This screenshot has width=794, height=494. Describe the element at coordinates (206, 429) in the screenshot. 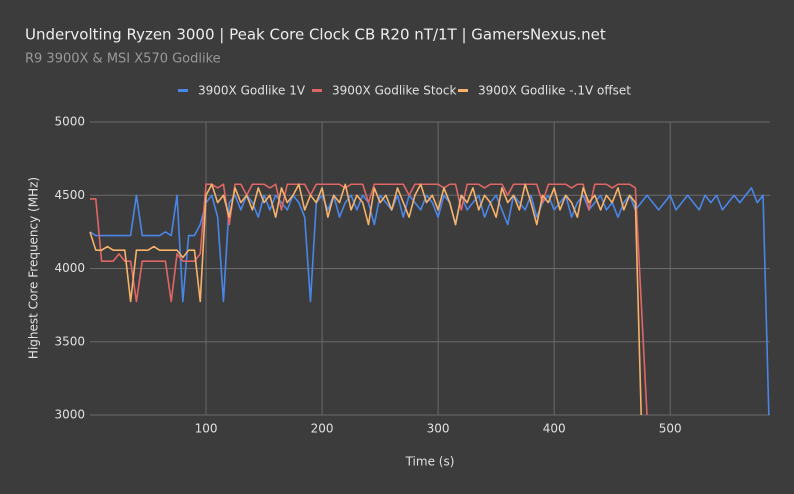

I see `x-tick-label: 100` at that location.